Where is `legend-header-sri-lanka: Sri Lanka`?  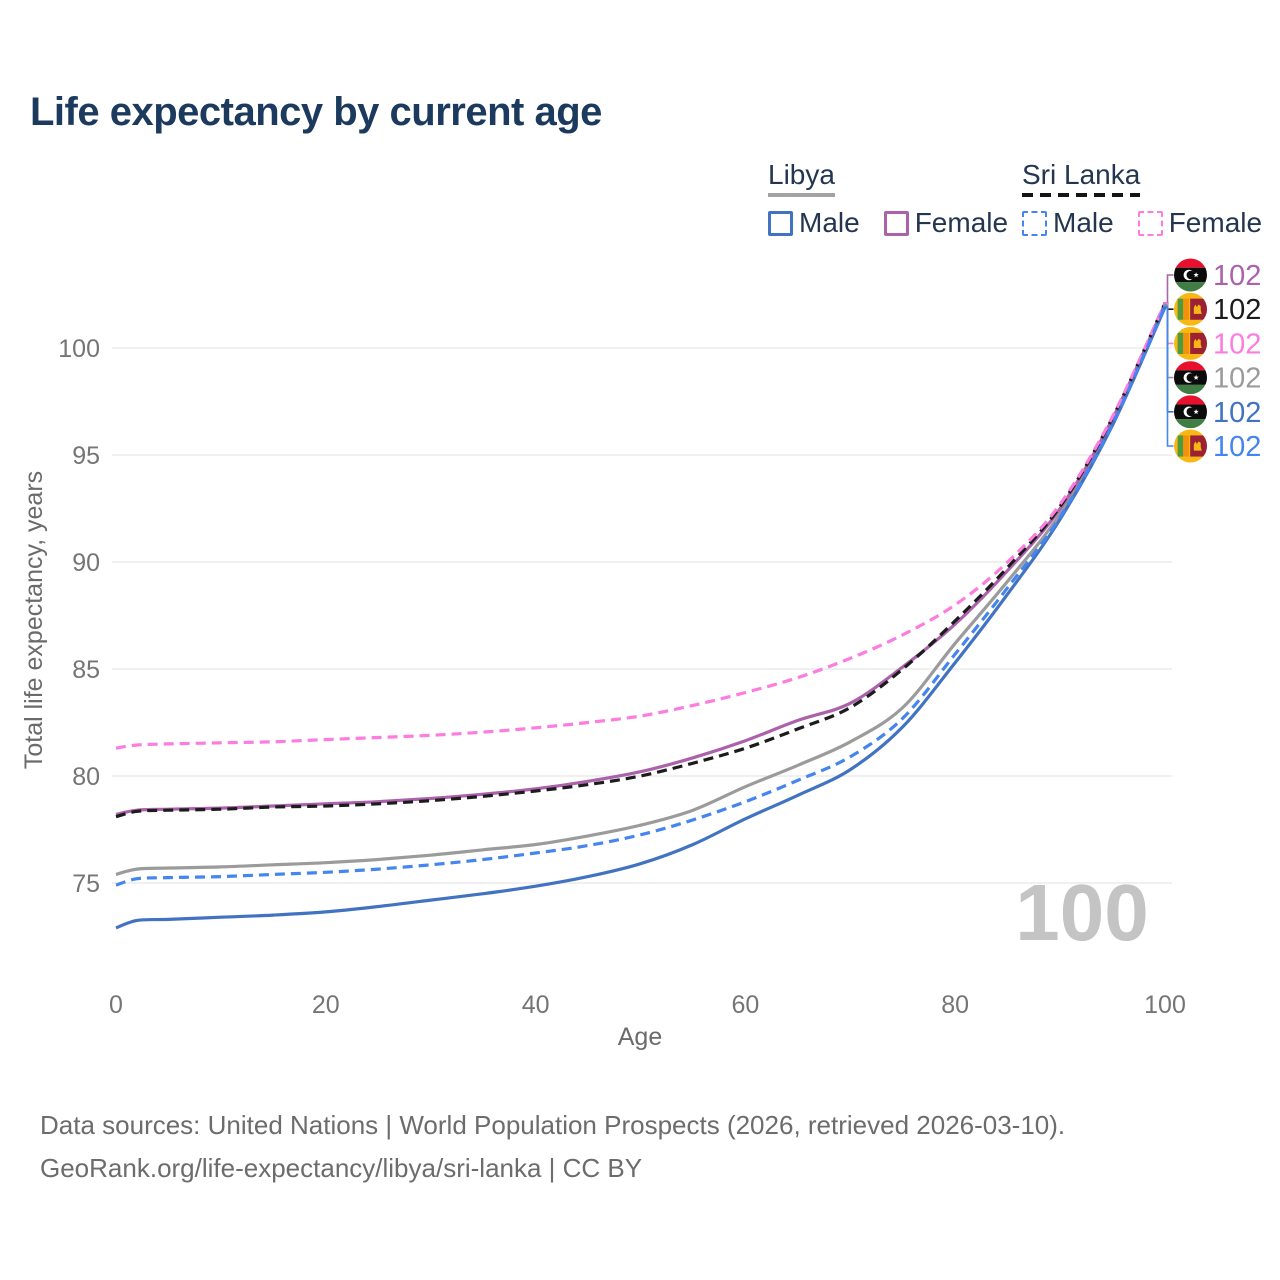 legend-header-sri-lanka: Sri Lanka is located at coordinates (1081, 178).